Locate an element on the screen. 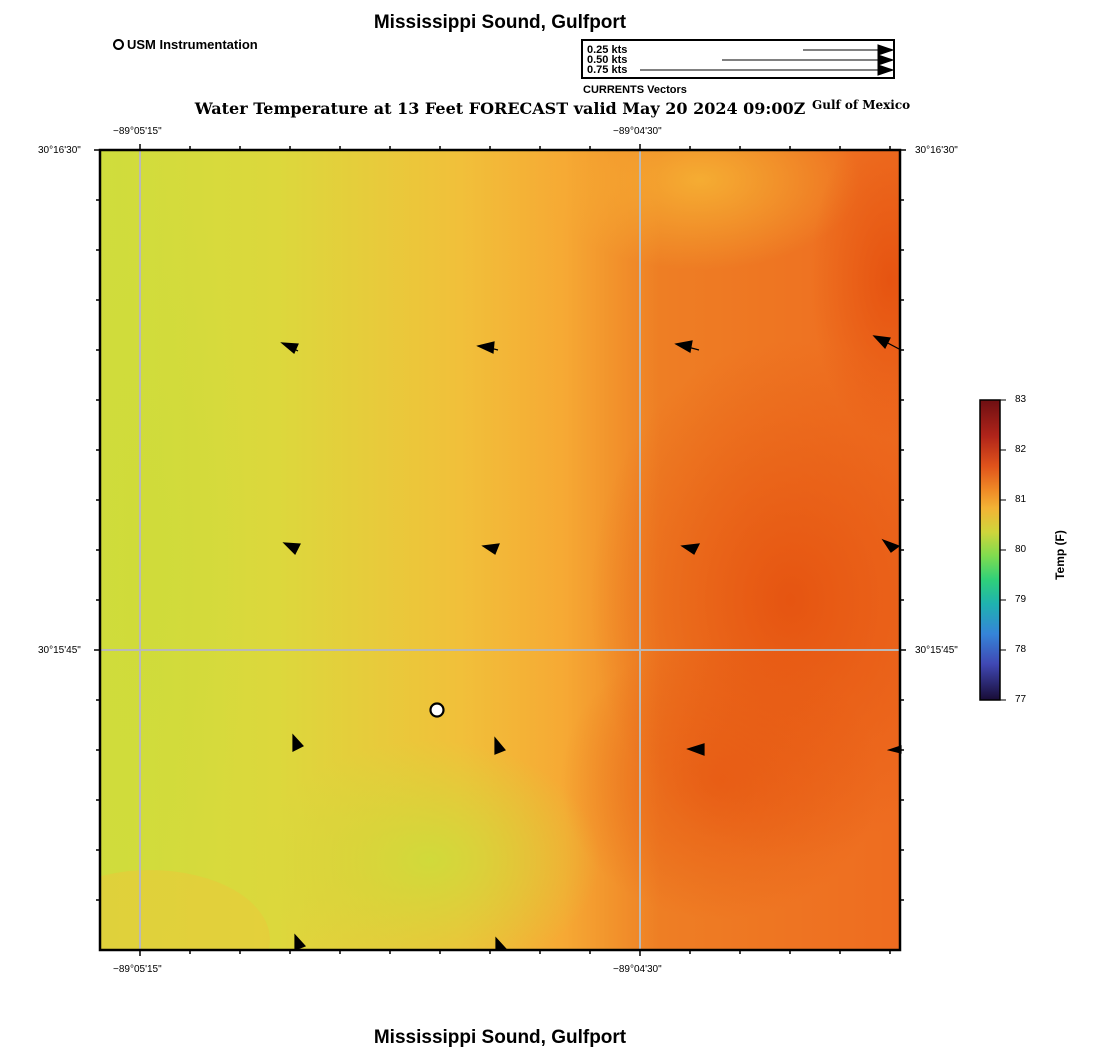 The height and width of the screenshot is (1050, 1100). station-marker-icon is located at coordinates (118, 44).